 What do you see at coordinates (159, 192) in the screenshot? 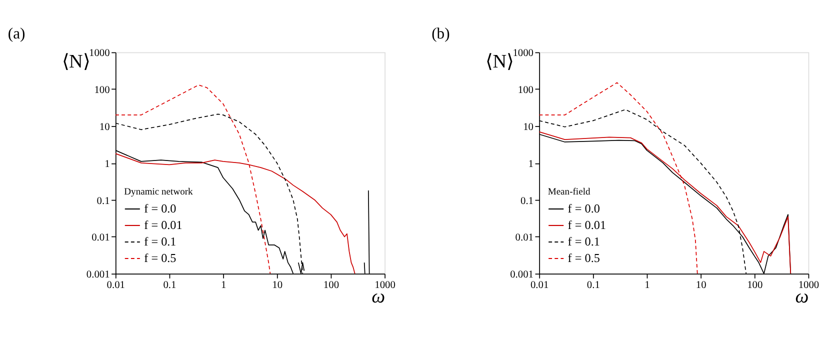
I see `legend-title: Dynamic network` at bounding box center [159, 192].